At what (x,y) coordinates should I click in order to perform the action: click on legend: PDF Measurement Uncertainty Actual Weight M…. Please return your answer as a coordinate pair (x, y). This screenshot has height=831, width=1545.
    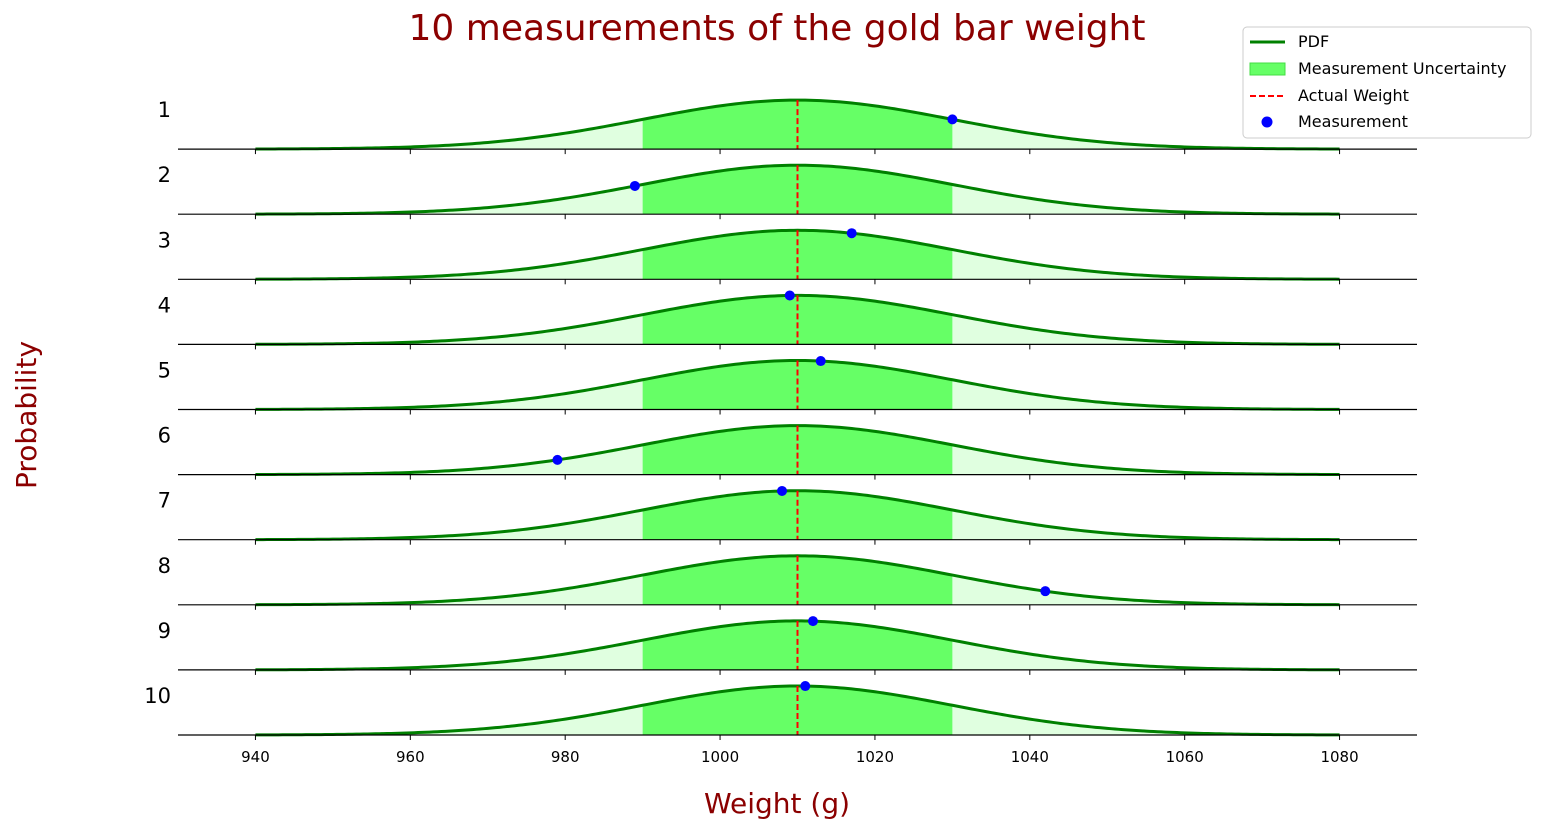
    Looking at the image, I should click on (1387, 82).